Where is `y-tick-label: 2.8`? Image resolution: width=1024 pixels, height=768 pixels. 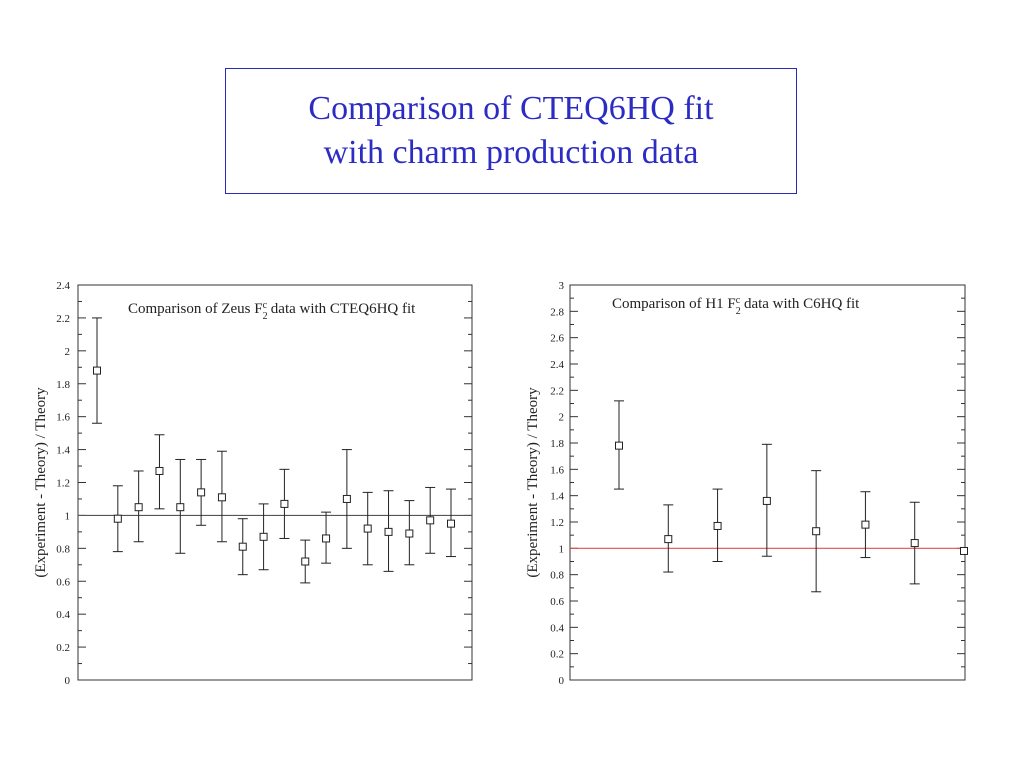
y-tick-label: 2.8 is located at coordinates (557, 312).